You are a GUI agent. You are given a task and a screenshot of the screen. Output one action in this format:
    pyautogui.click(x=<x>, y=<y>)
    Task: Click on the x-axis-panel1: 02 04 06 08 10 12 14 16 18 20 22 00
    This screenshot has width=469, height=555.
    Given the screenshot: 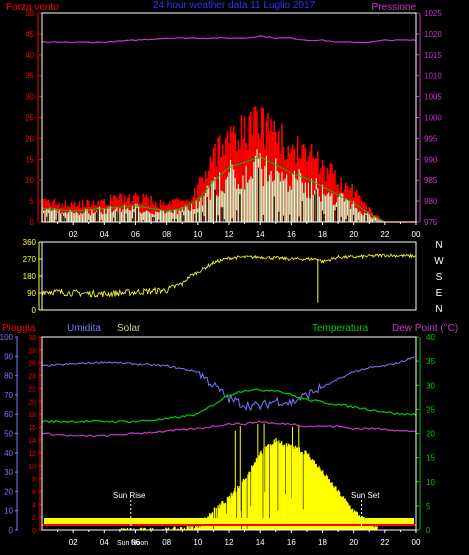 What is the action you would take?
    pyautogui.click(x=239, y=230)
    